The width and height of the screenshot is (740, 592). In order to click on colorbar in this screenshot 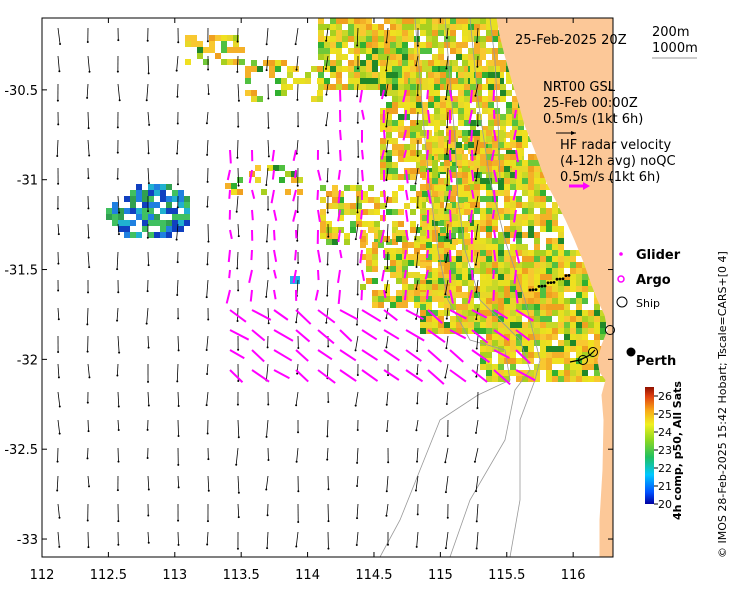, I will do `click(649, 445)`.